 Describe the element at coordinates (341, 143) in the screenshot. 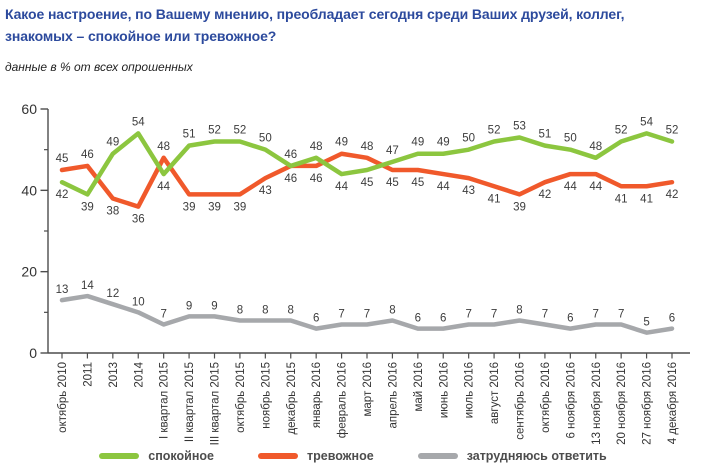

I see `value-label-anxious: 49` at that location.